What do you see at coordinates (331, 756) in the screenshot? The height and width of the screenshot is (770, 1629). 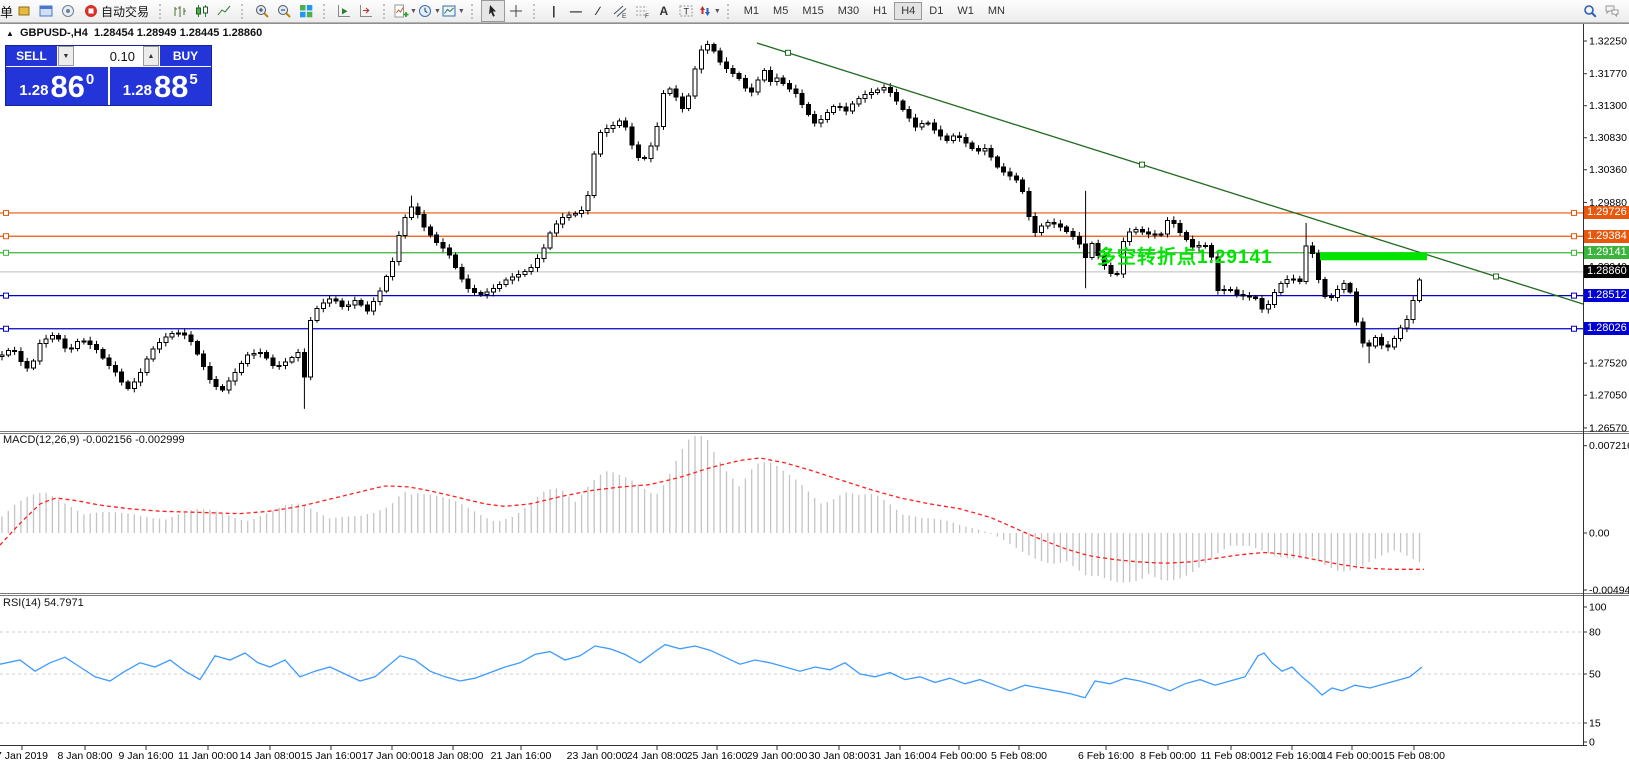 I see `date-axis-label: 15 Jan 16:00` at bounding box center [331, 756].